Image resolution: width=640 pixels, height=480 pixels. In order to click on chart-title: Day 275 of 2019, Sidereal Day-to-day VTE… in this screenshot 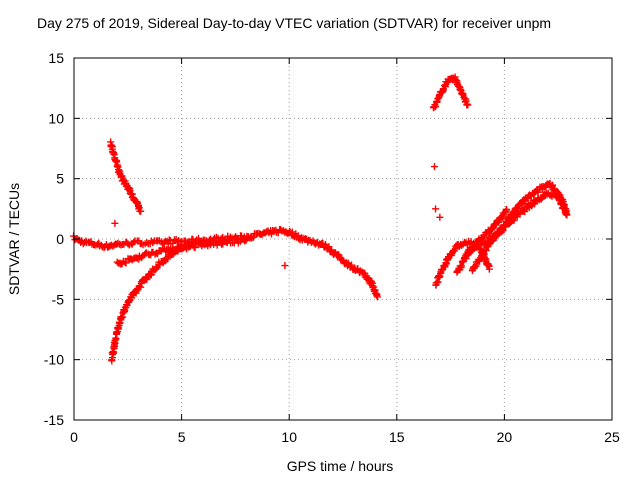, I will do `click(294, 23)`.